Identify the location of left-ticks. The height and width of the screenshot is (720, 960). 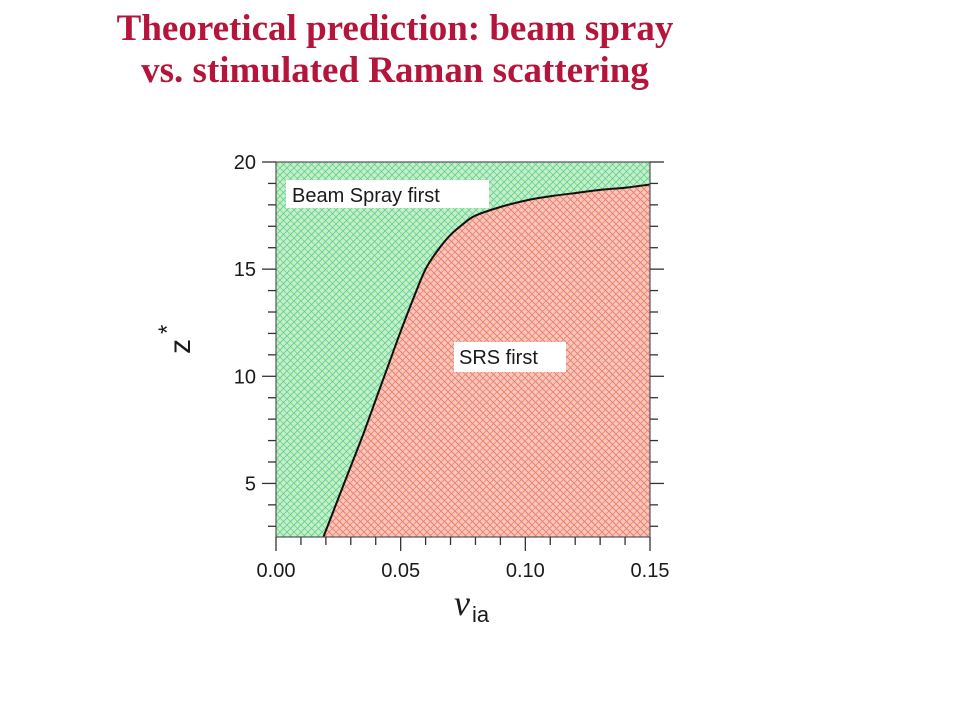
(269, 344).